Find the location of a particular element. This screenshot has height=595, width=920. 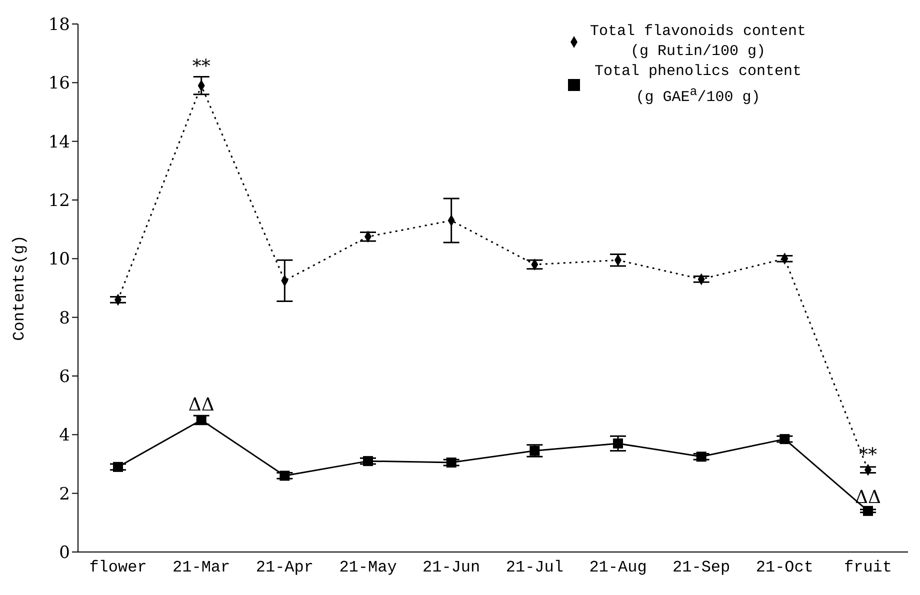

x-tick-label: 21-May is located at coordinates (368, 567).